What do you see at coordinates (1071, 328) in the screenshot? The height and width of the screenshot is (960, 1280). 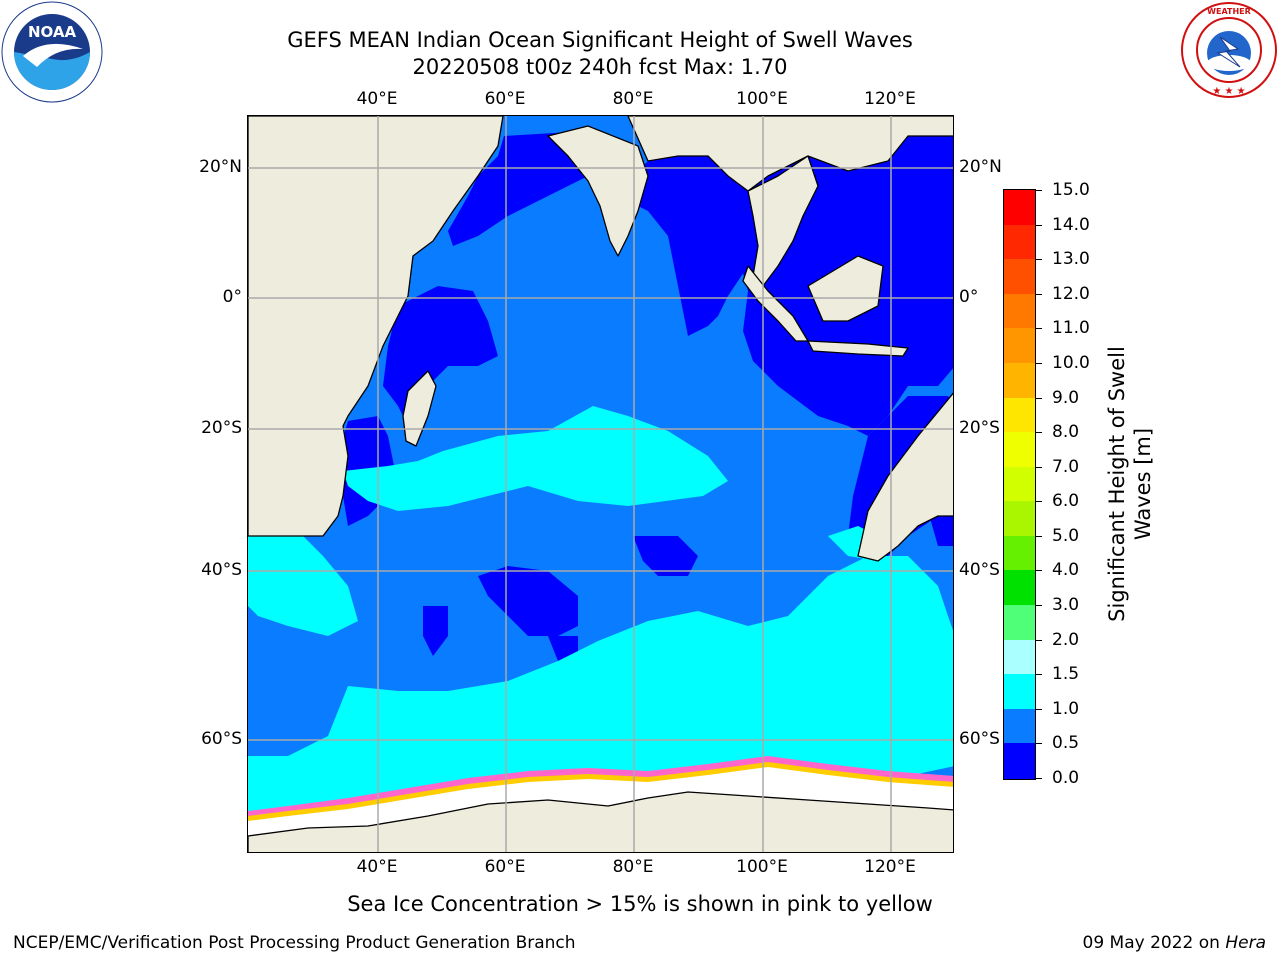 I see `colorbar-tick-label: 11.0` at bounding box center [1071, 328].